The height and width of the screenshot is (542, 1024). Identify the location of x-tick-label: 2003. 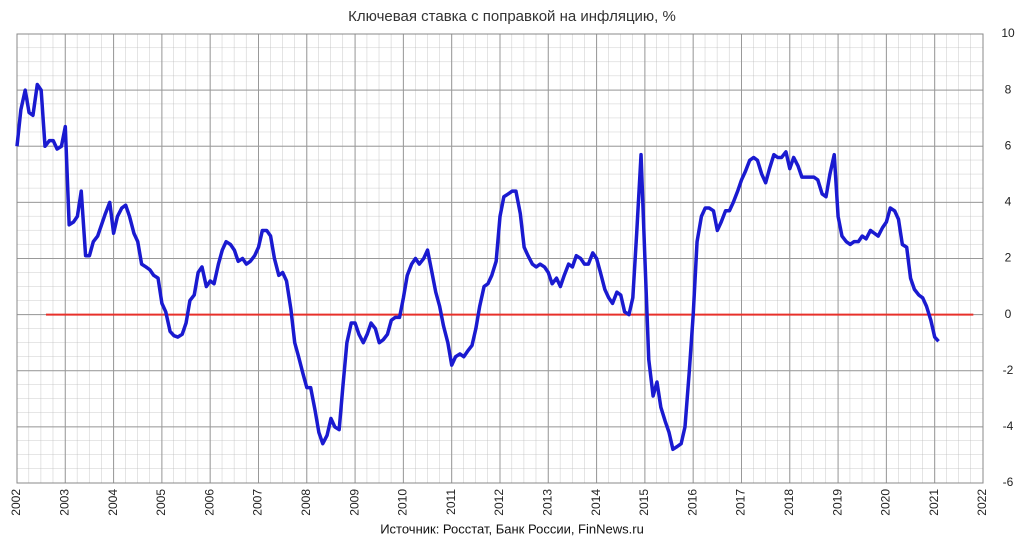
(64, 502).